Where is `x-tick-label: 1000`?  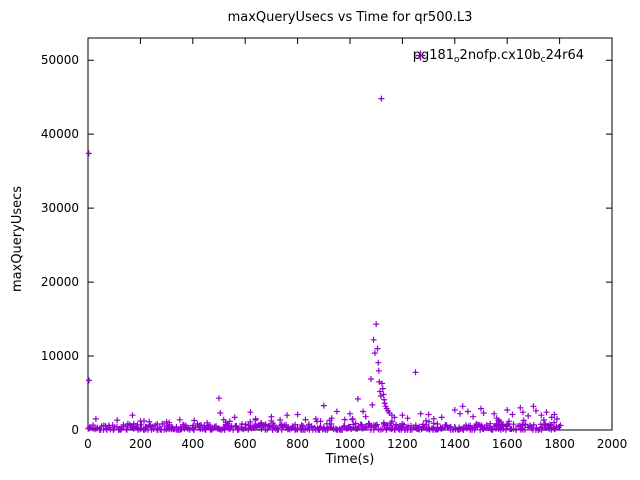 x-tick-label: 1000 is located at coordinates (350, 444).